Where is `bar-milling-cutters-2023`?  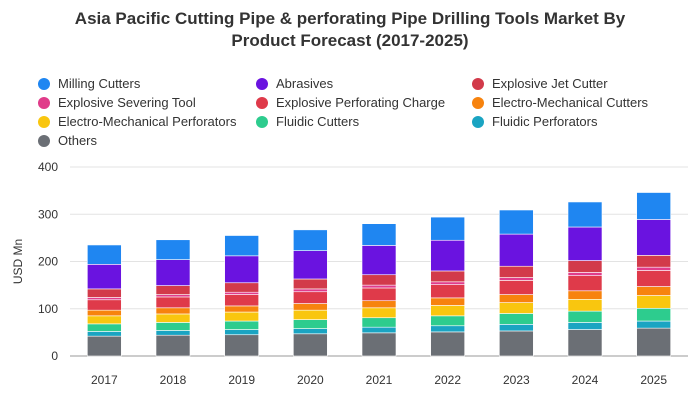
bar-milling-cutters-2023 is located at coordinates (516, 222).